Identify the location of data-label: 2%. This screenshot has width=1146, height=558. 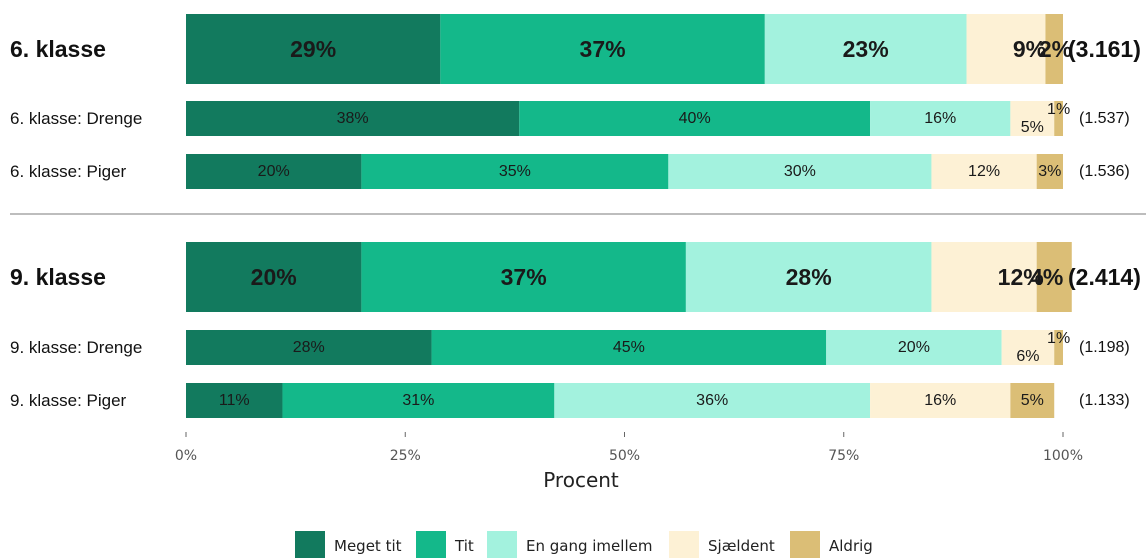
(1055, 49).